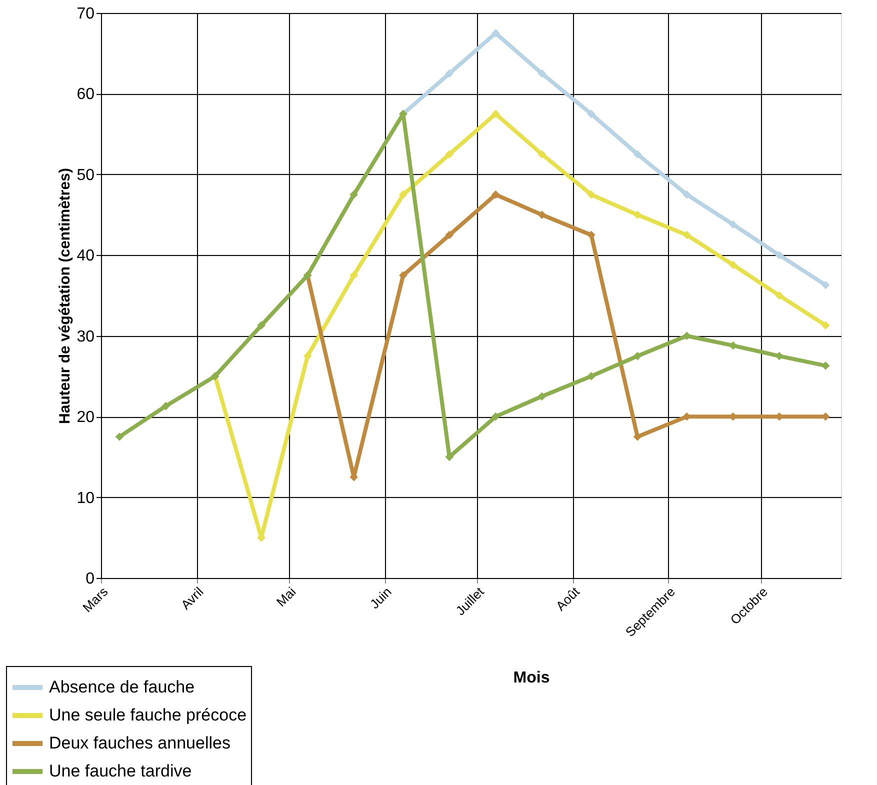 The width and height of the screenshot is (877, 785). What do you see at coordinates (65, 296) in the screenshot?
I see `y-axis-title: Hauteur de végétation (centimètres)` at bounding box center [65, 296].